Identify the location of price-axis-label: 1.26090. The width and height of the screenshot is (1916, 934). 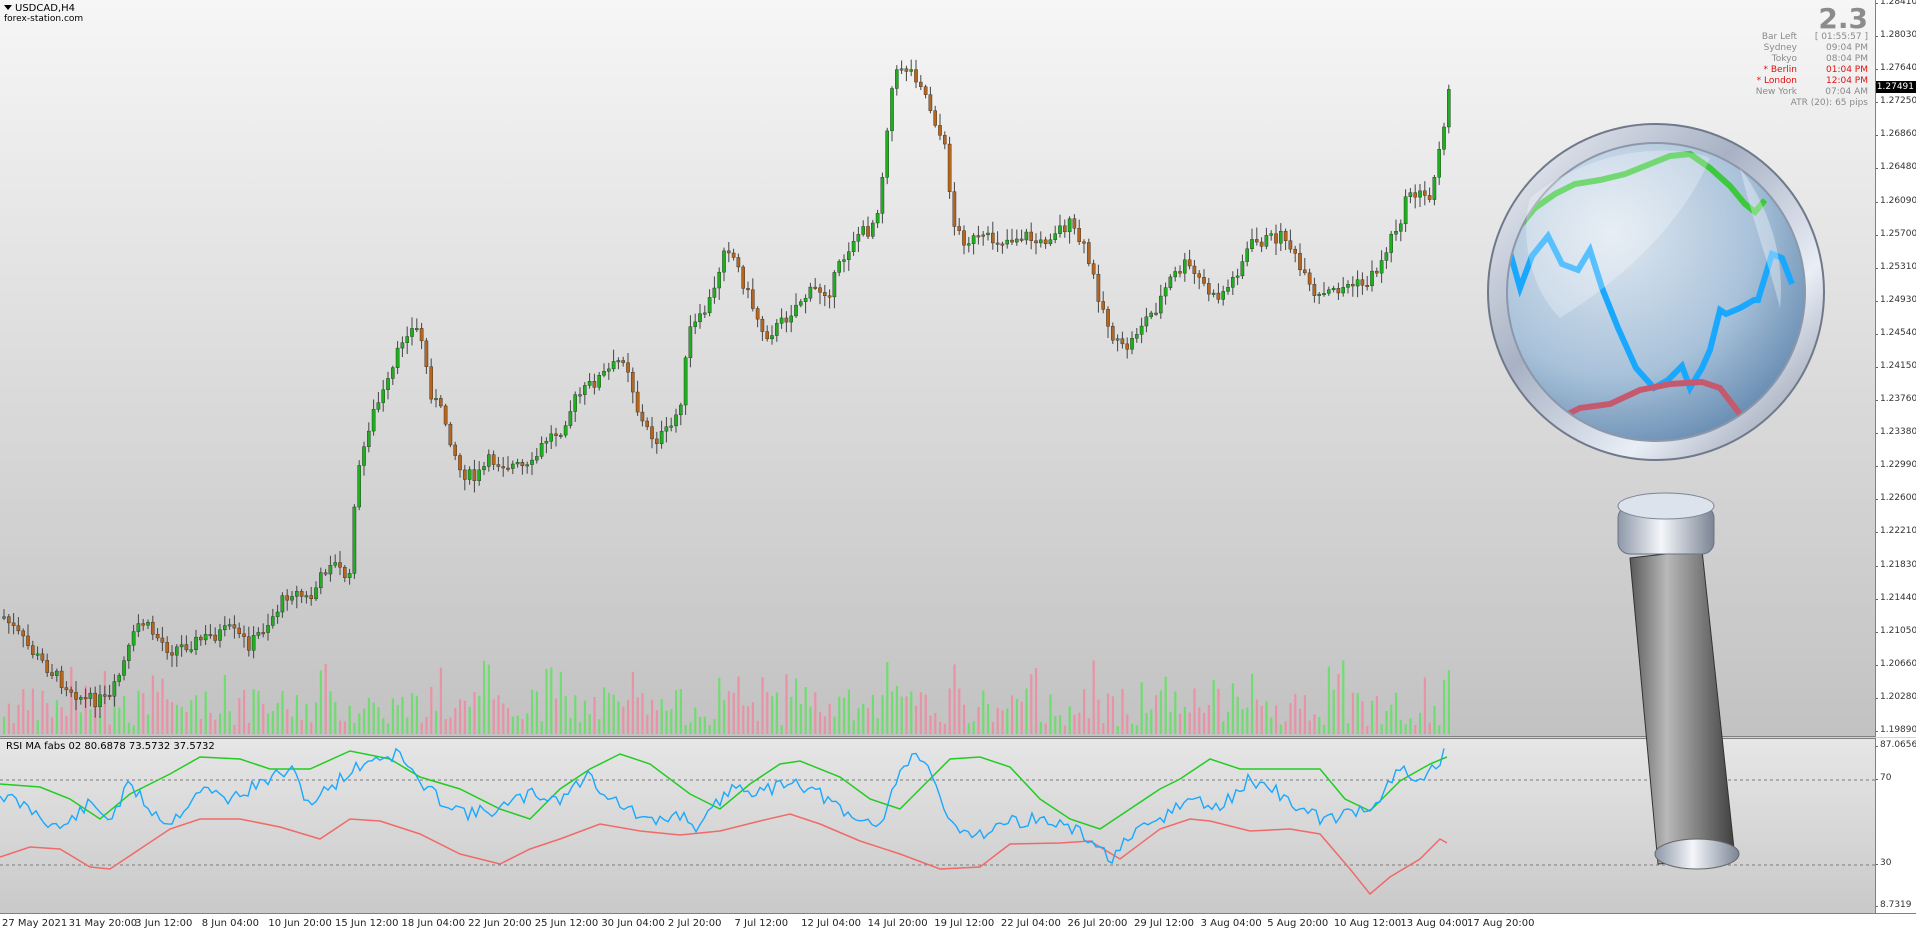
(1896, 200).